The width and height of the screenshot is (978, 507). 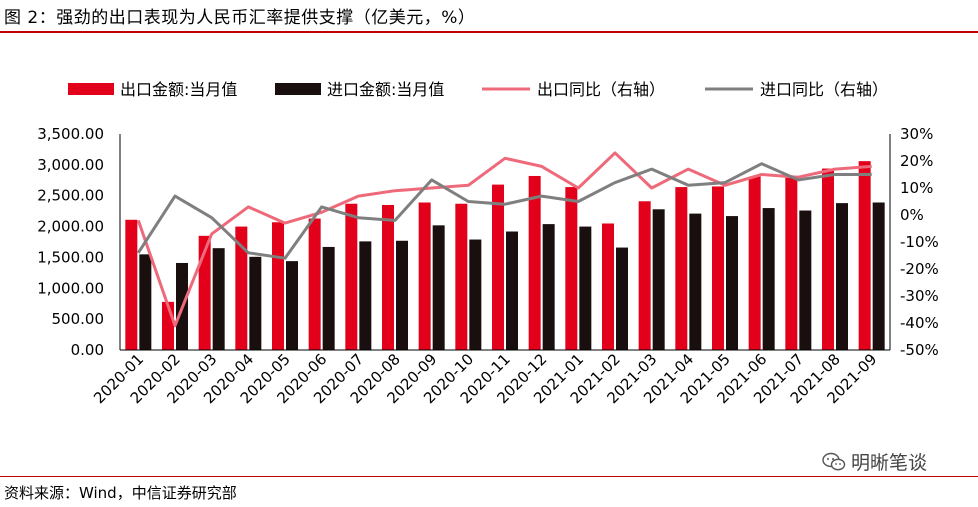 What do you see at coordinates (916, 134) in the screenshot?
I see `y-right-tick-label: 30%` at bounding box center [916, 134].